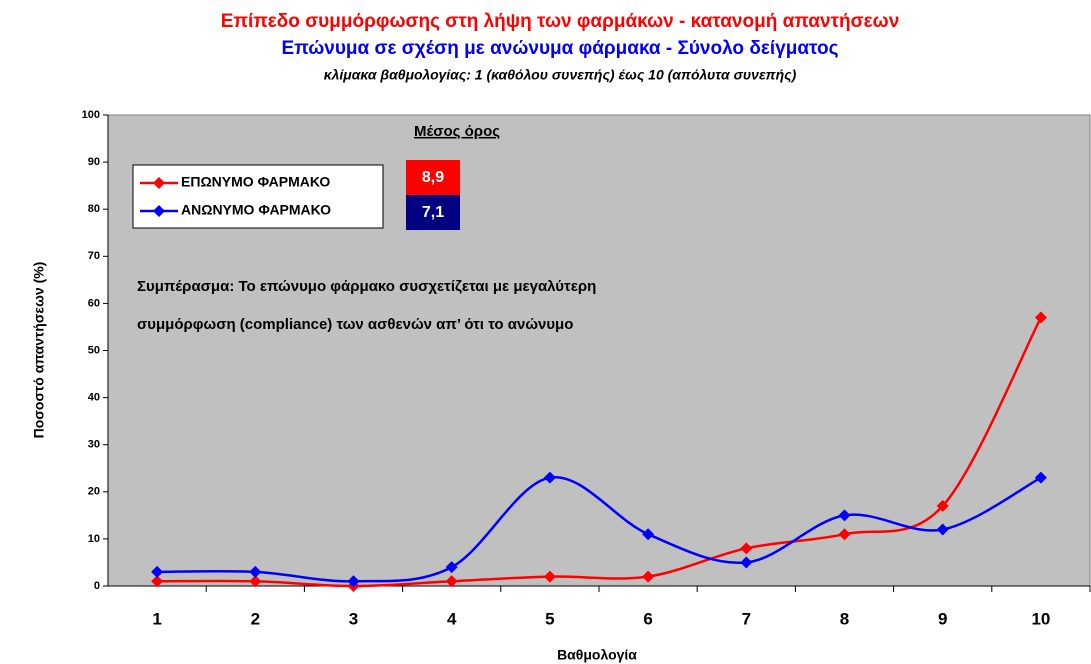 This screenshot has height=664, width=1091. Describe the element at coordinates (94, 398) in the screenshot. I see `y-tick-label: 40` at that location.